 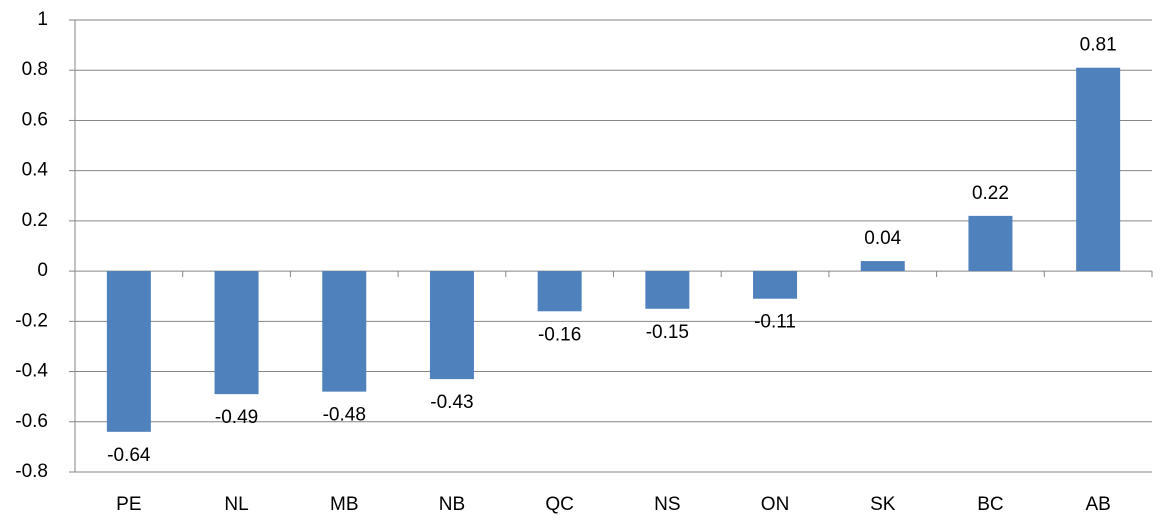 I want to click on y-tick-label: 1, so click(x=42, y=19).